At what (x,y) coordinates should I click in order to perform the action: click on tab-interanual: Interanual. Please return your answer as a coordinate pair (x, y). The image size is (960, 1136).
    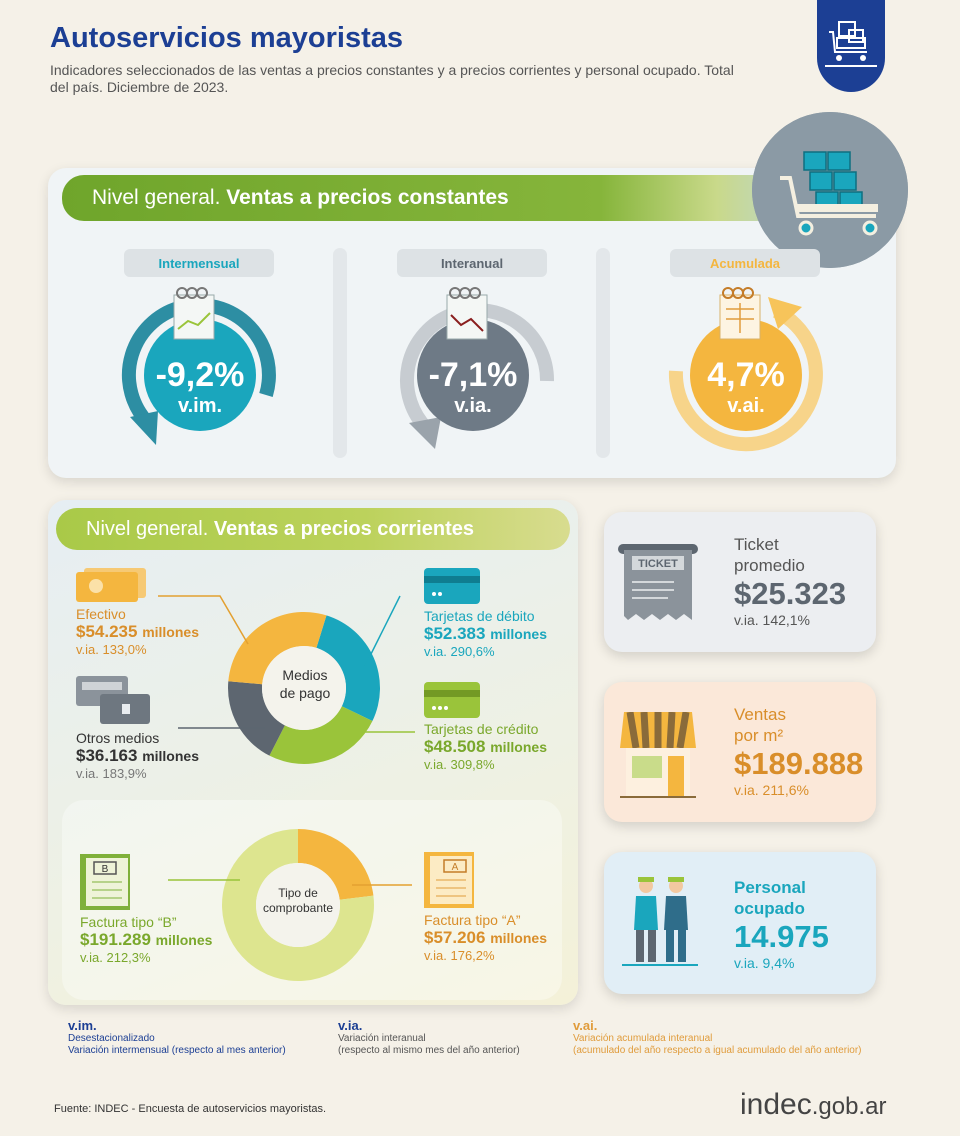
    Looking at the image, I should click on (472, 263).